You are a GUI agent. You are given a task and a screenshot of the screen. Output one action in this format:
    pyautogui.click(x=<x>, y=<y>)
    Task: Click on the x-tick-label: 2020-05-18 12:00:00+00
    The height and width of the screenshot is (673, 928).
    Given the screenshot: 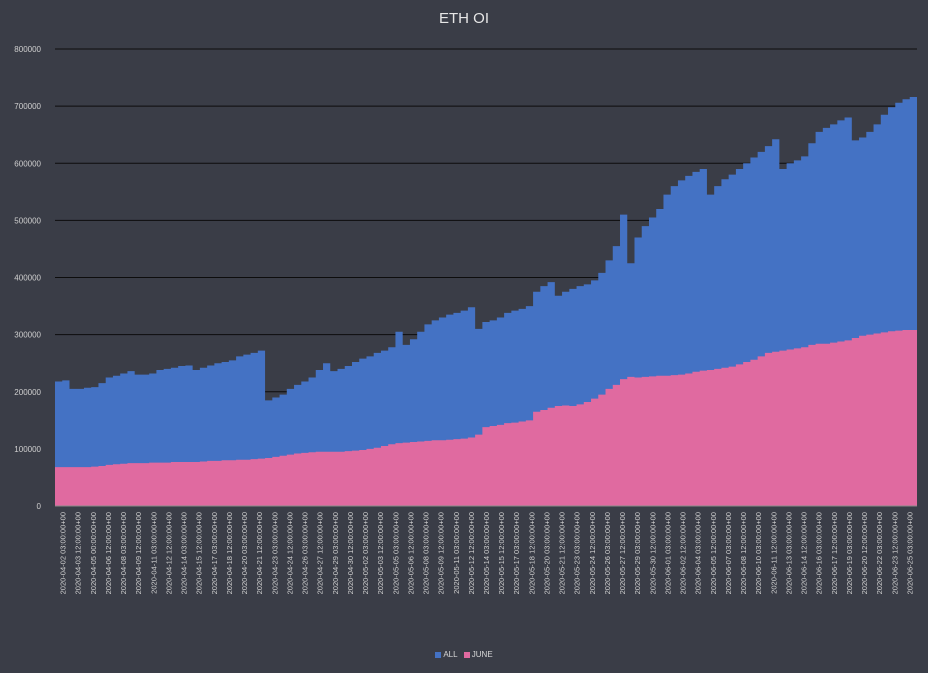 What is the action you would take?
    pyautogui.click(x=531, y=553)
    